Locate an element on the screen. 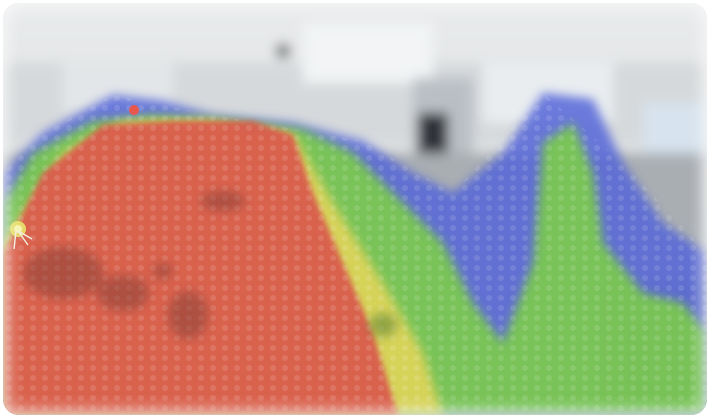 The height and width of the screenshot is (418, 710). ridge-point is located at coordinates (134, 110).